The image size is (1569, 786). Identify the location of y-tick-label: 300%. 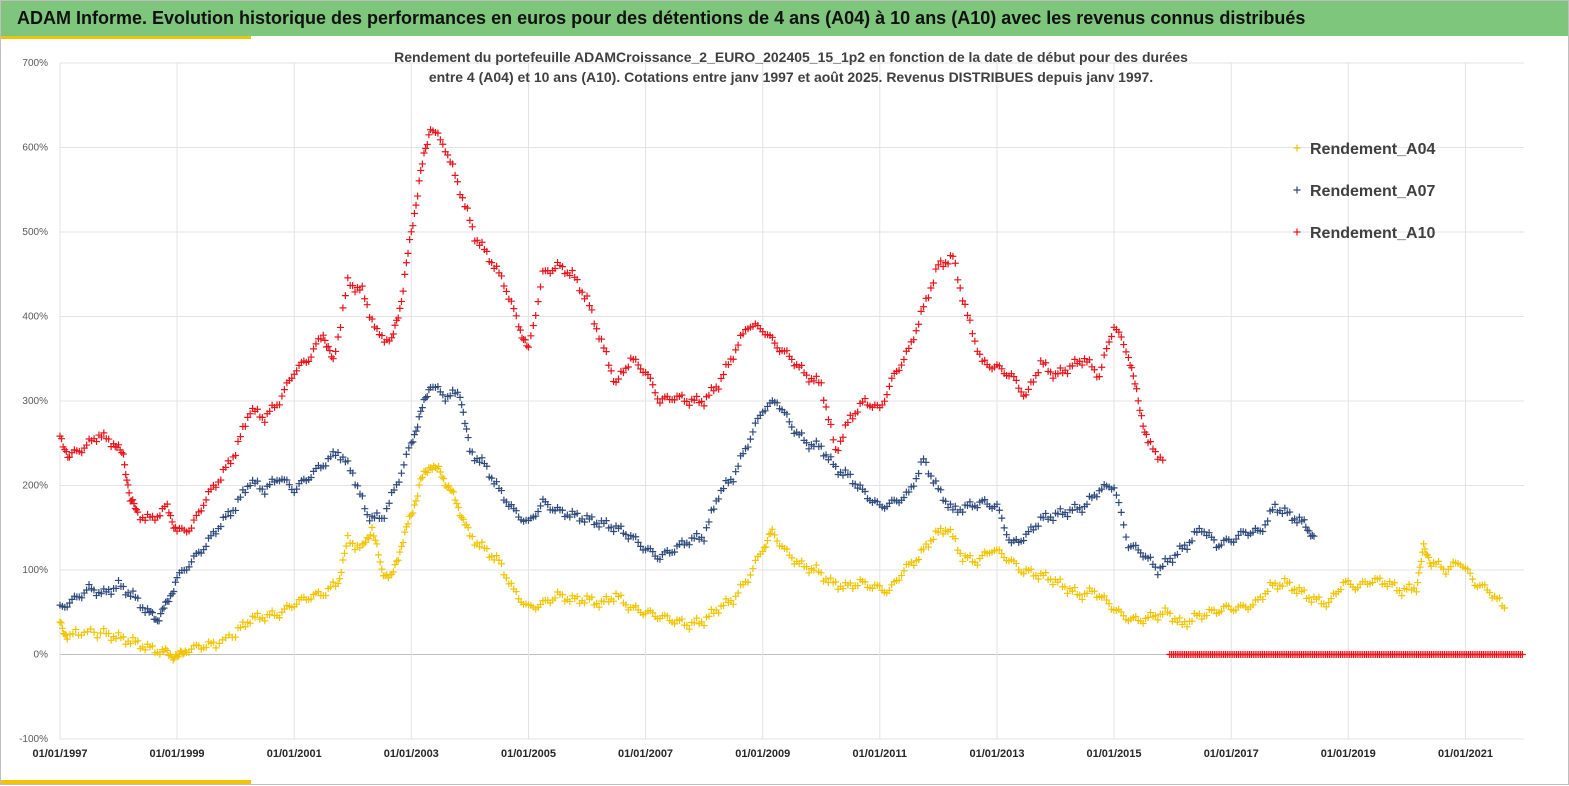
(35, 401).